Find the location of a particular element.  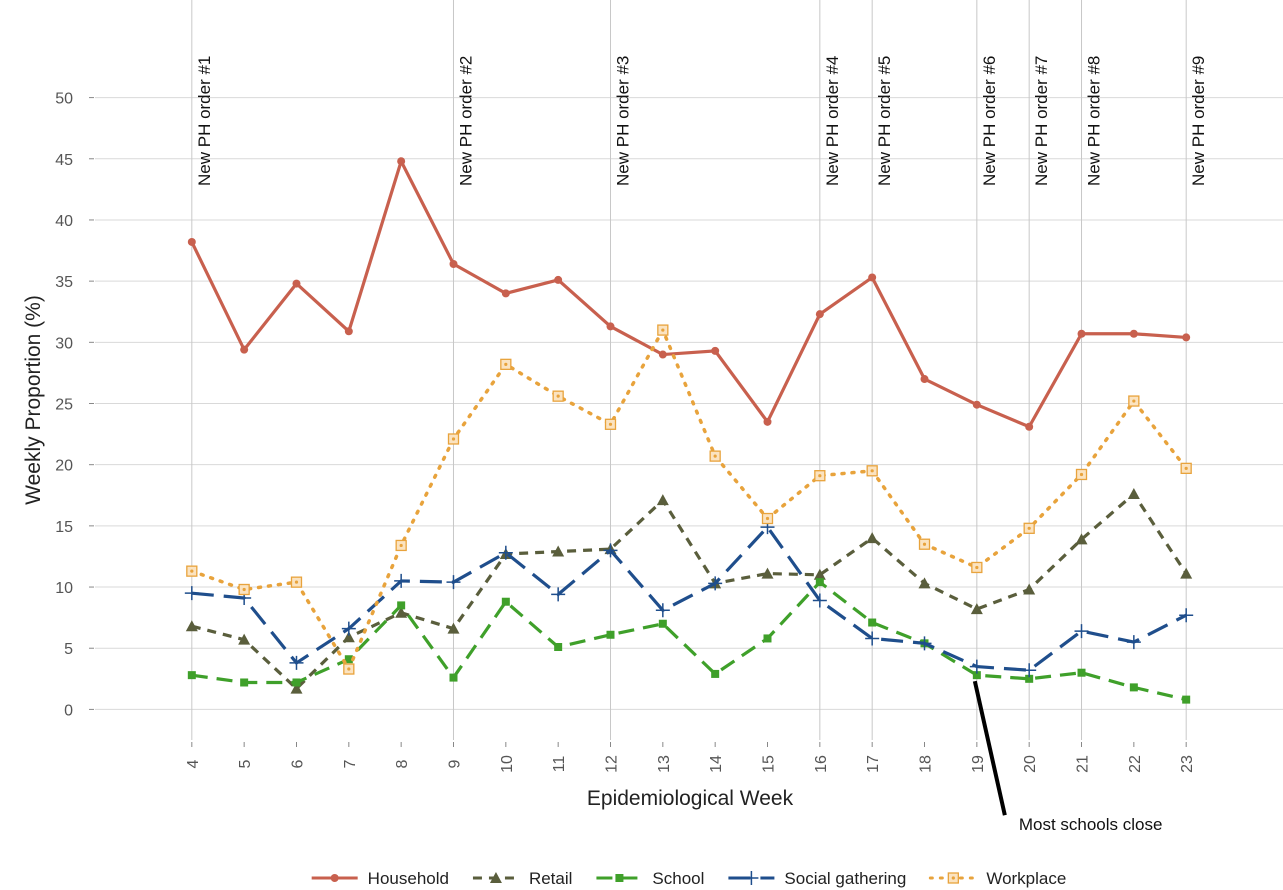

x-tick-label: 8 is located at coordinates (402, 763).